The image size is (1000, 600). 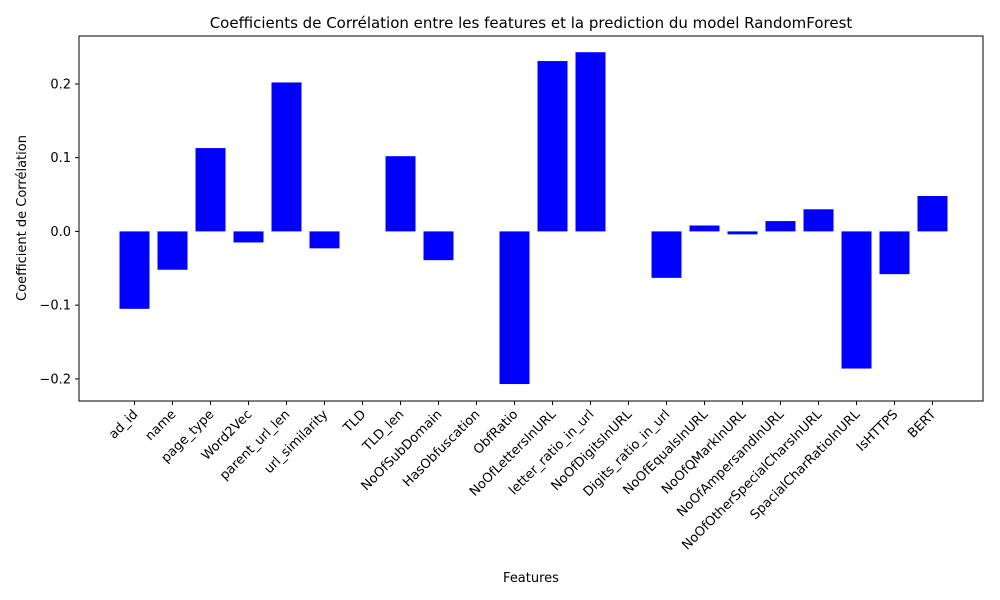 What do you see at coordinates (22, 218) in the screenshot?
I see `y-axis-label: Coefficient de Corrélation` at bounding box center [22, 218].